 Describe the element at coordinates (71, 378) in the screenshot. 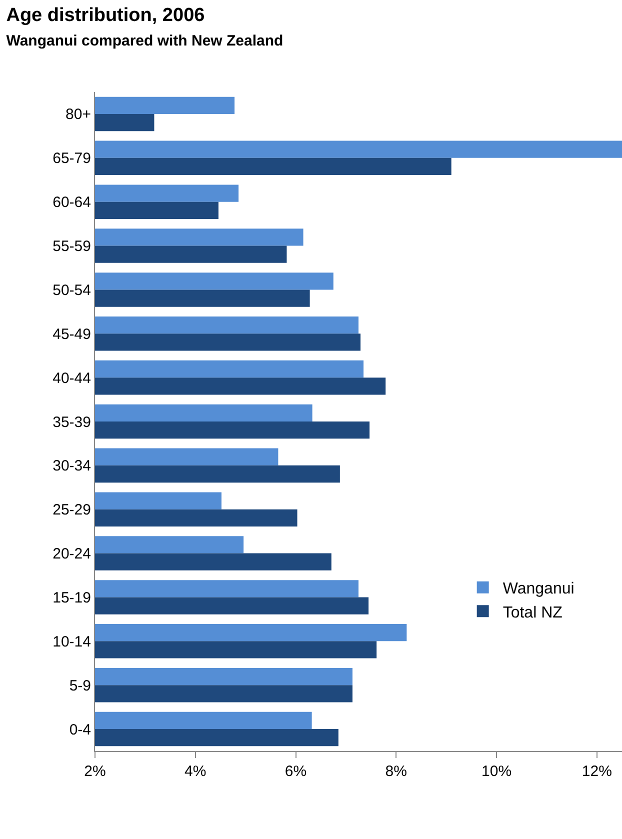

I see `y-tick-label: 40-44` at that location.